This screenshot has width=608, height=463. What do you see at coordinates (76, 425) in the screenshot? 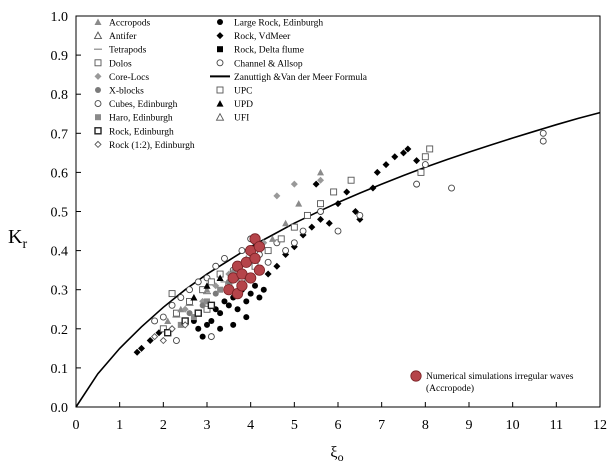
I see `x-tick-label: 0` at bounding box center [76, 425].